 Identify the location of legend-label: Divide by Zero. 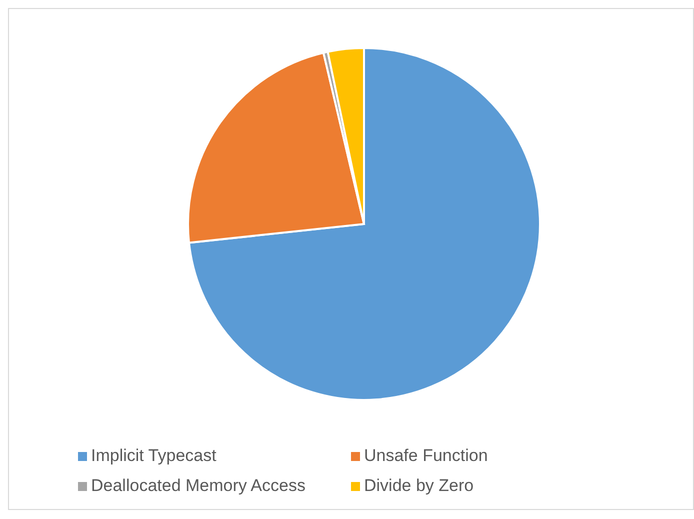
(419, 486).